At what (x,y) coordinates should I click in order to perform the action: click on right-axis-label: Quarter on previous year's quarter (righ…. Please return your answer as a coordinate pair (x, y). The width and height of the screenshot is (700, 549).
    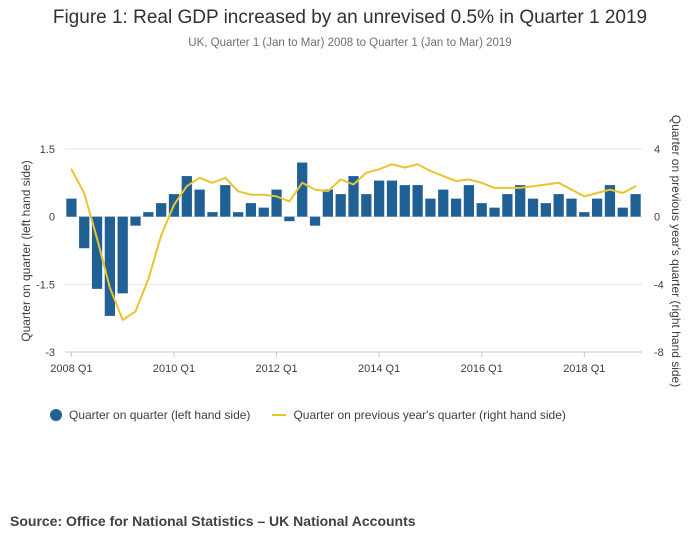
    Looking at the image, I should click on (676, 251).